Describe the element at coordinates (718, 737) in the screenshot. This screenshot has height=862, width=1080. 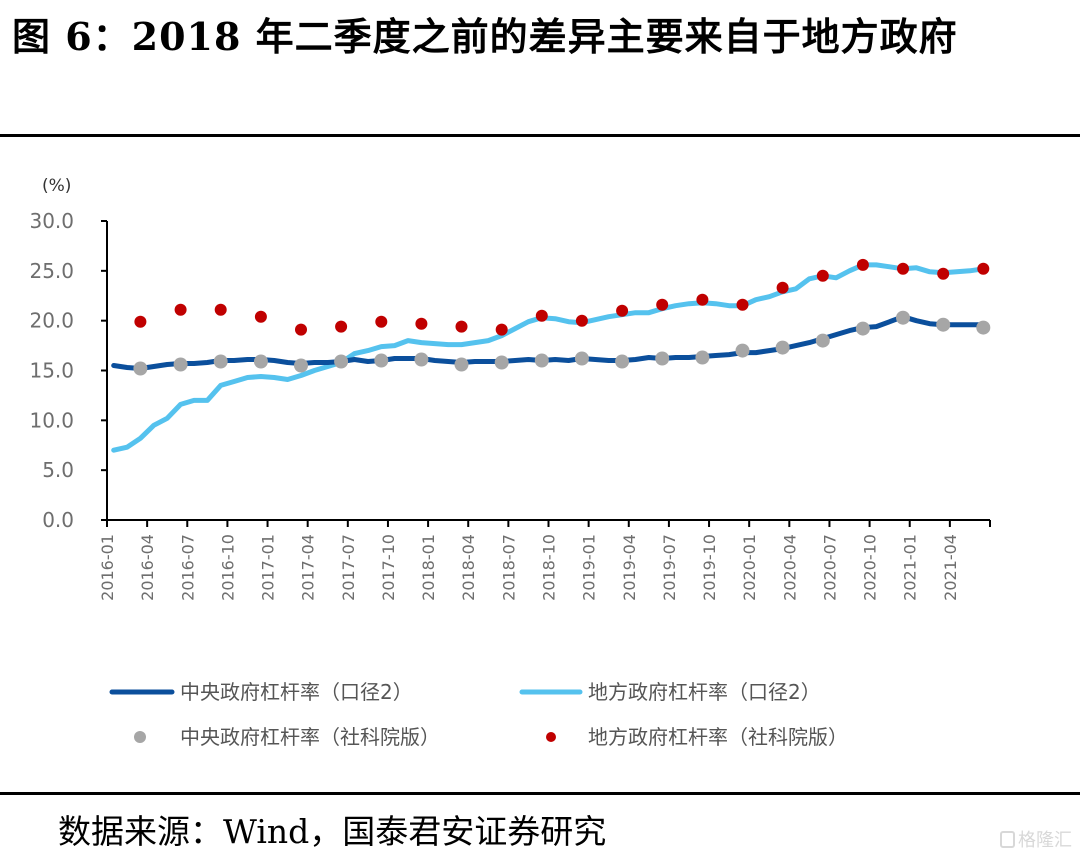
I see `legend-label-local-dot: 地方政府杠杆率（社科院版）` at that location.